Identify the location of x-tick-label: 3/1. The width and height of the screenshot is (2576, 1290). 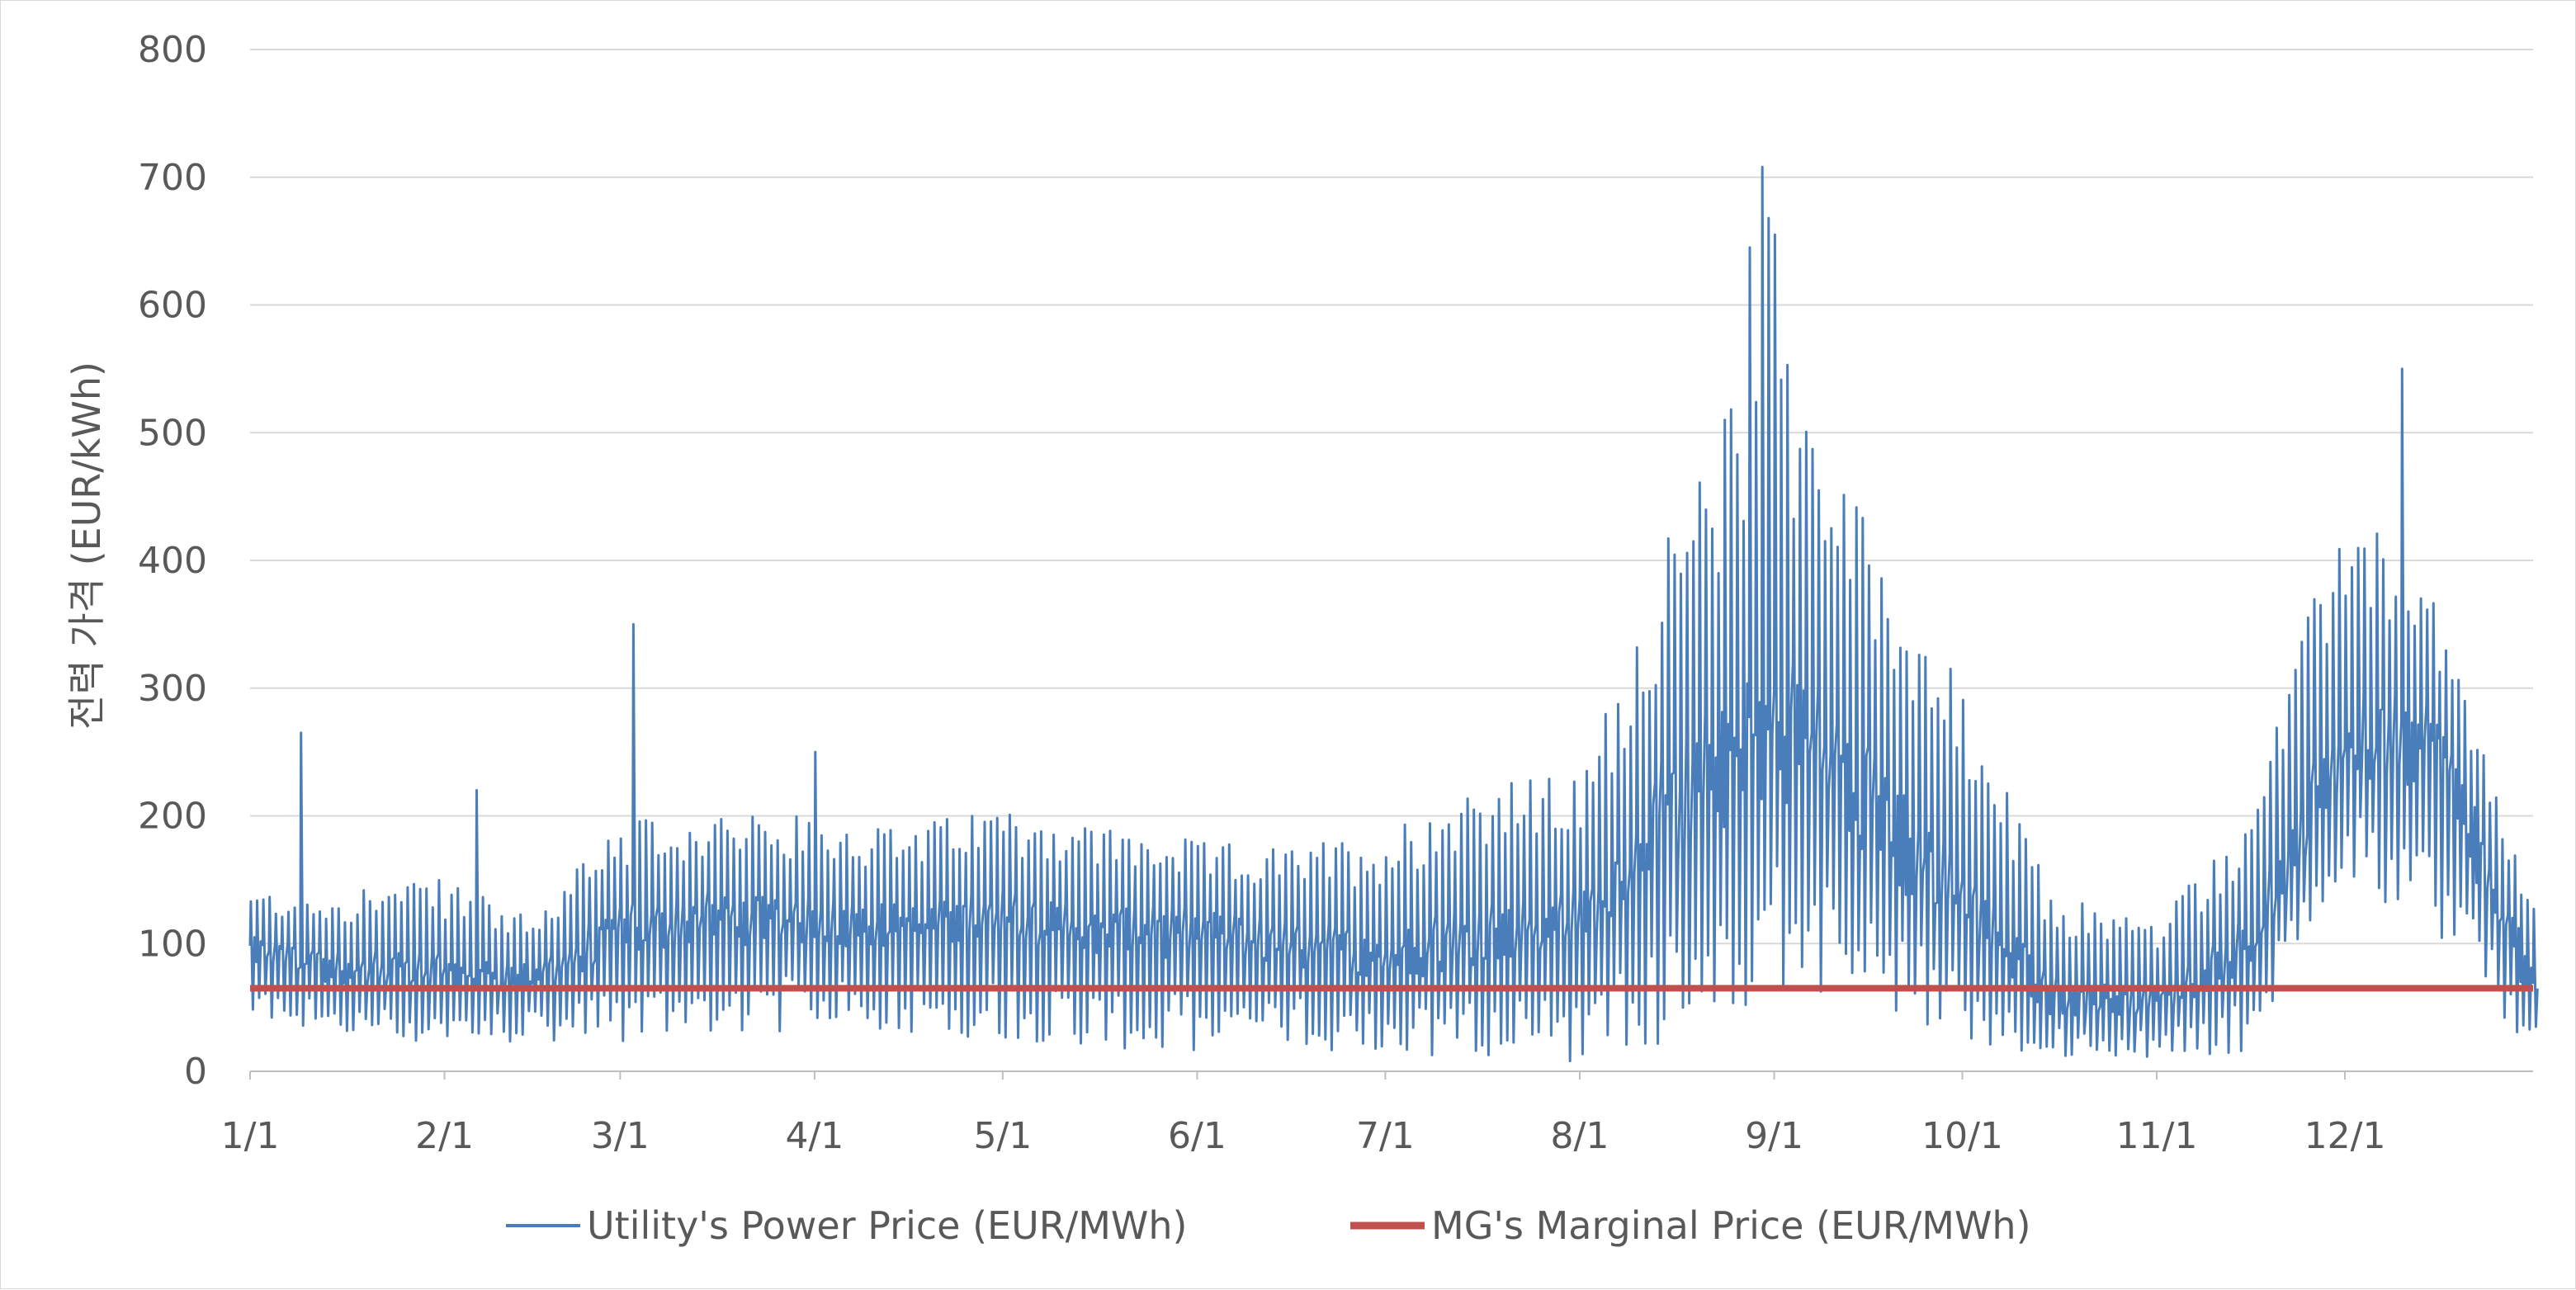
(620, 1136).